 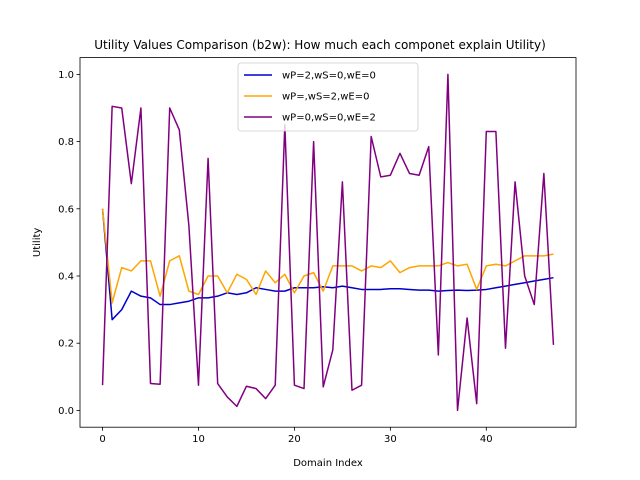 I want to click on legend-label-3: wP=0,wS=0,wE=2, so click(x=329, y=118).